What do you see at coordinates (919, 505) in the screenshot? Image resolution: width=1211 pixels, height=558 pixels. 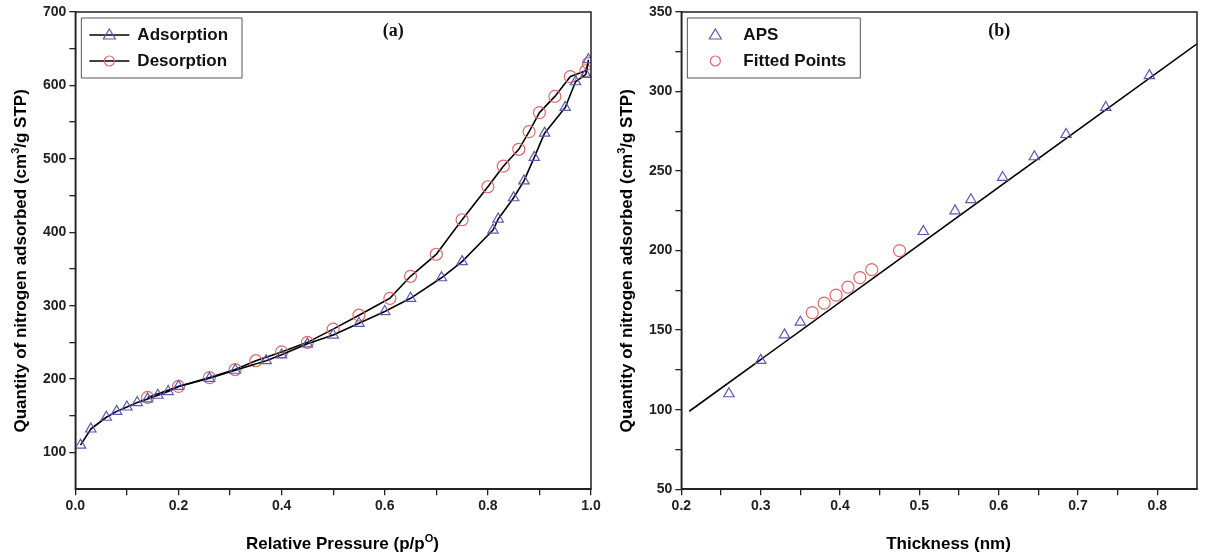 I see `x-tick-label: 0.5` at bounding box center [919, 505].